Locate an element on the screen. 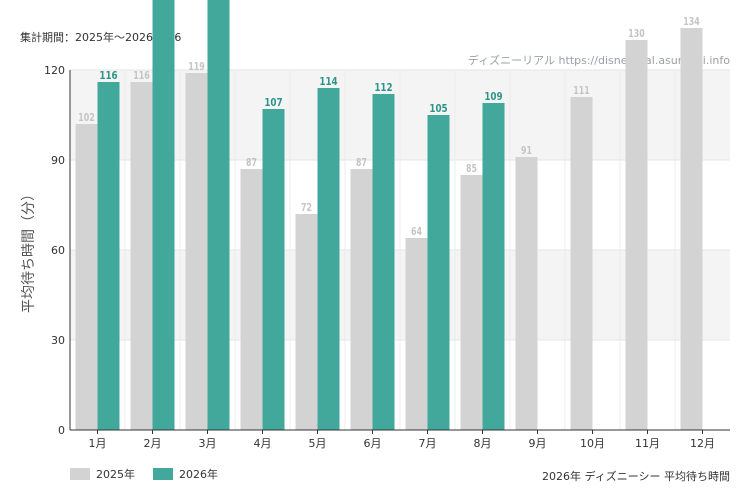 Image resolution: width=750 pixels, height=500 pixels. x-tick-label: 11月 is located at coordinates (647, 443).